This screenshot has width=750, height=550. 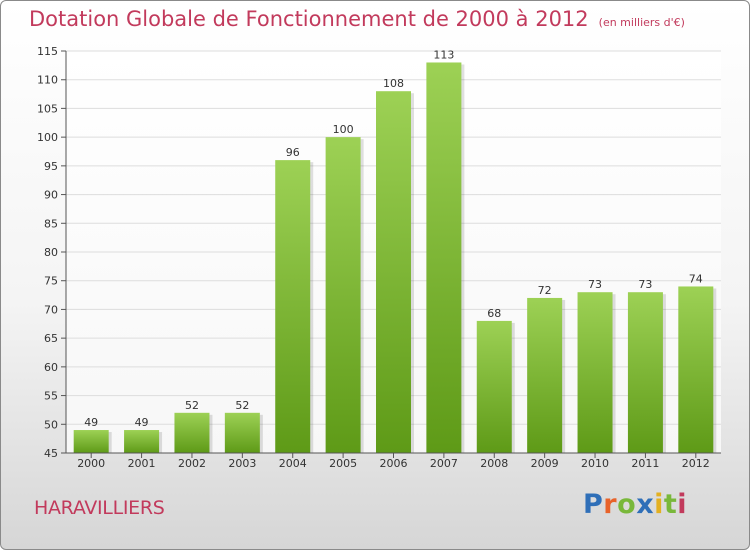 I want to click on x-tick-label: 2006, so click(x=394, y=463).